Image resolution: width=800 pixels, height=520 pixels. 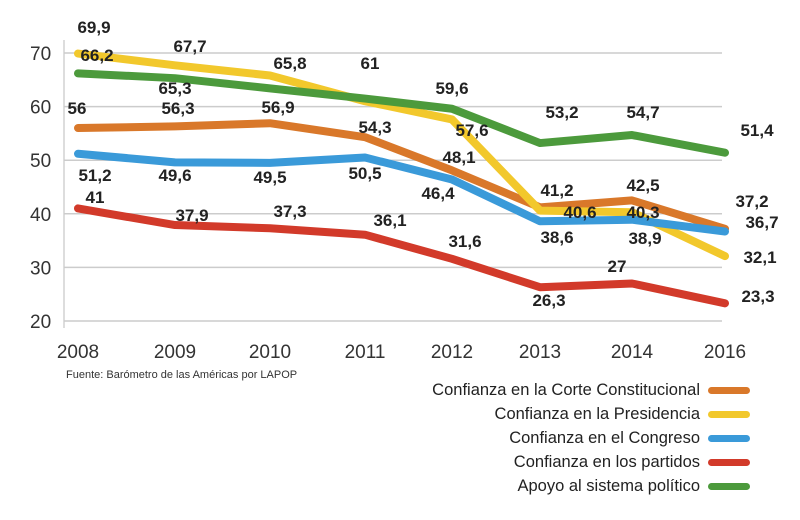 What do you see at coordinates (761, 222) in the screenshot?
I see `data-label: 36,7` at bounding box center [761, 222].